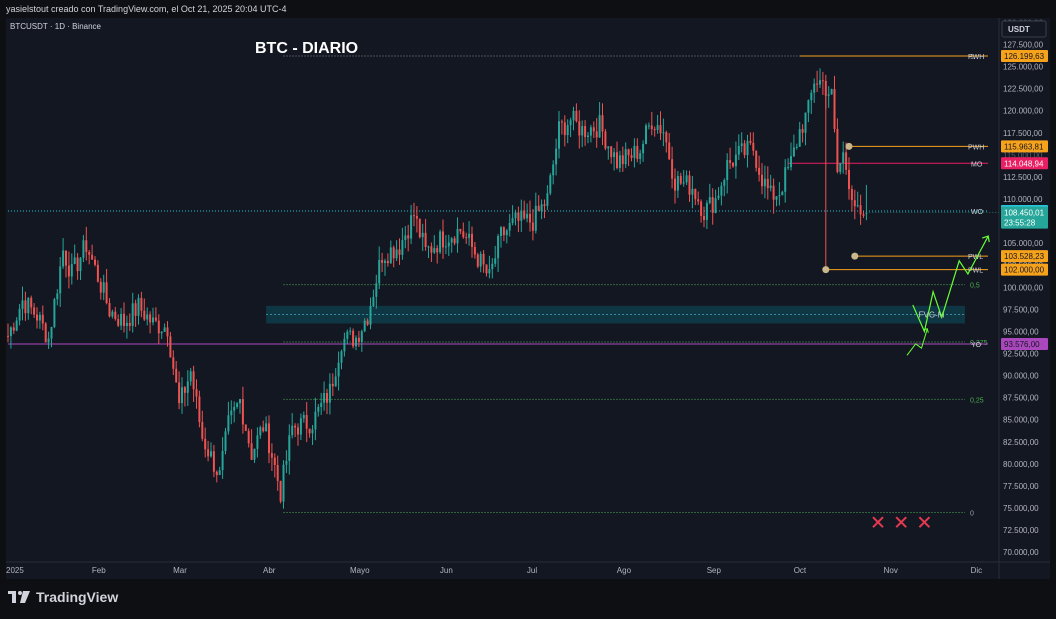 The height and width of the screenshot is (619, 1056). I want to click on fib-level-label: 1, so click(972, 57).